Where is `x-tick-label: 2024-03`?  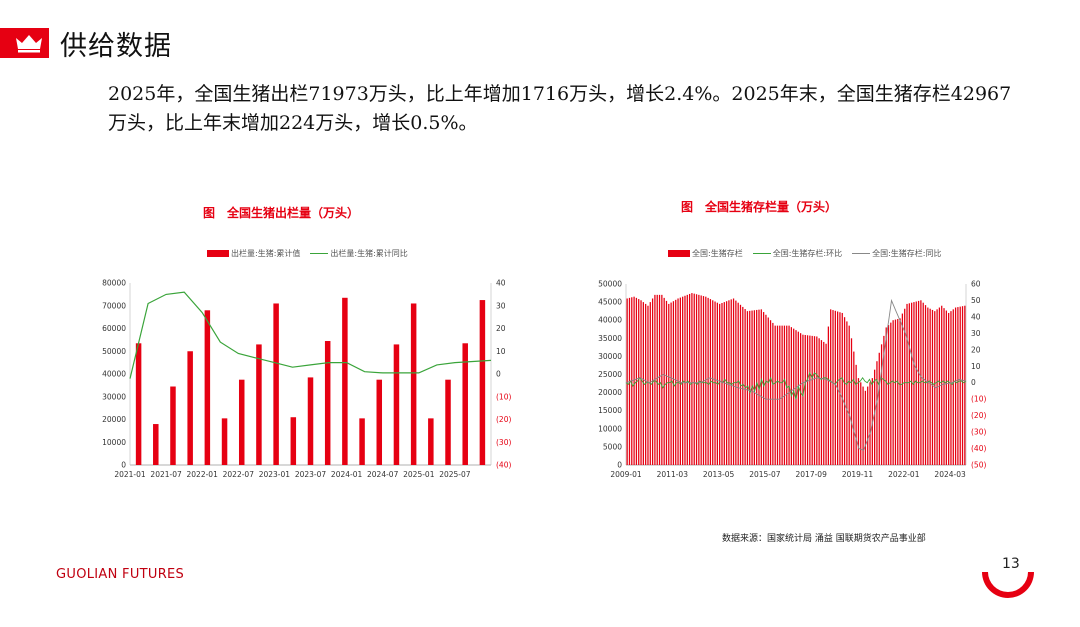 x-tick-label: 2024-03 is located at coordinates (950, 474).